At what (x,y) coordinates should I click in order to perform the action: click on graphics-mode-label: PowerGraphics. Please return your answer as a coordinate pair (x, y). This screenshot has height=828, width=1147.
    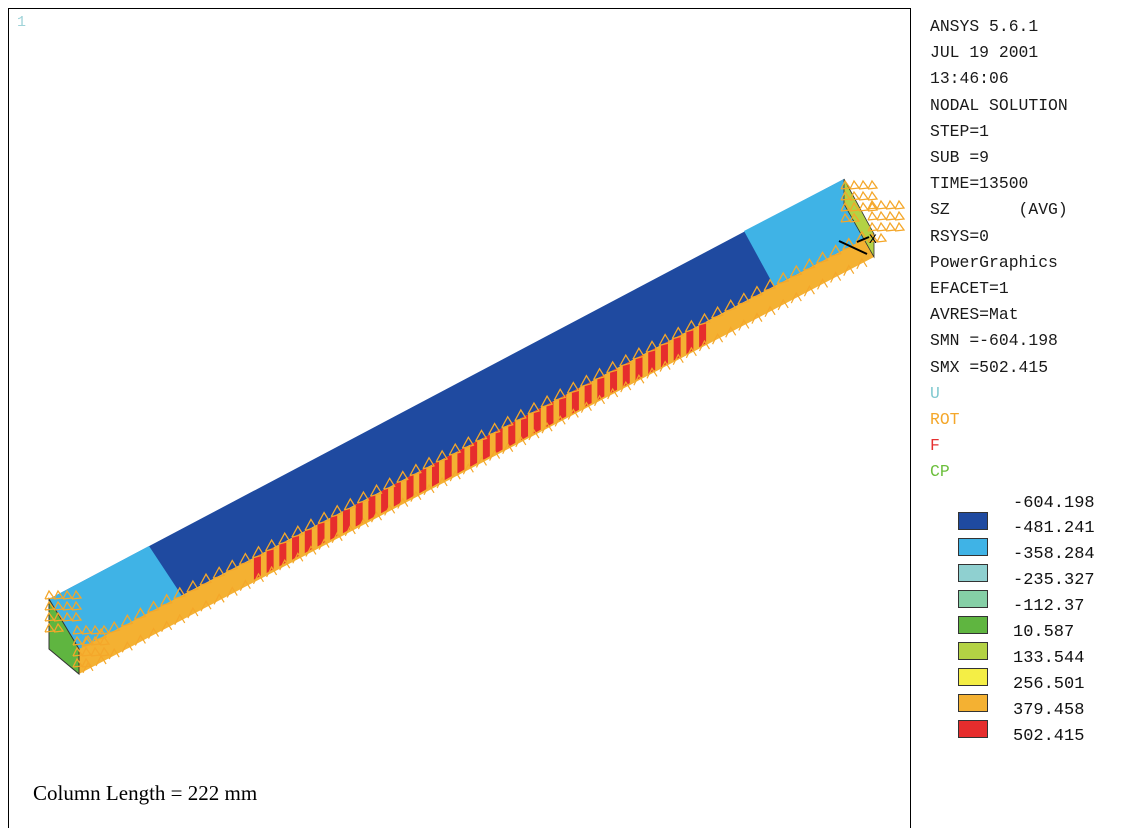
    Looking at the image, I should click on (994, 262).